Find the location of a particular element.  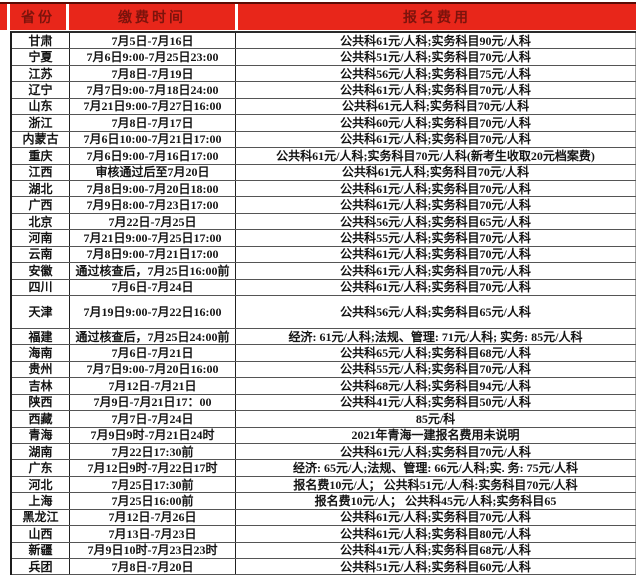

province-cell: 广东 is located at coordinates (41, 468).